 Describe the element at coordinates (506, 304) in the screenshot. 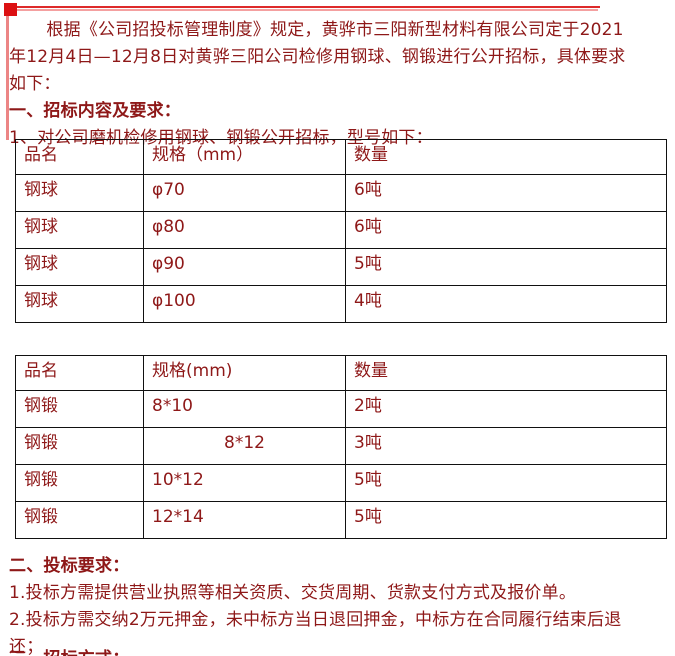

I see `table-cell: 4吨` at that location.